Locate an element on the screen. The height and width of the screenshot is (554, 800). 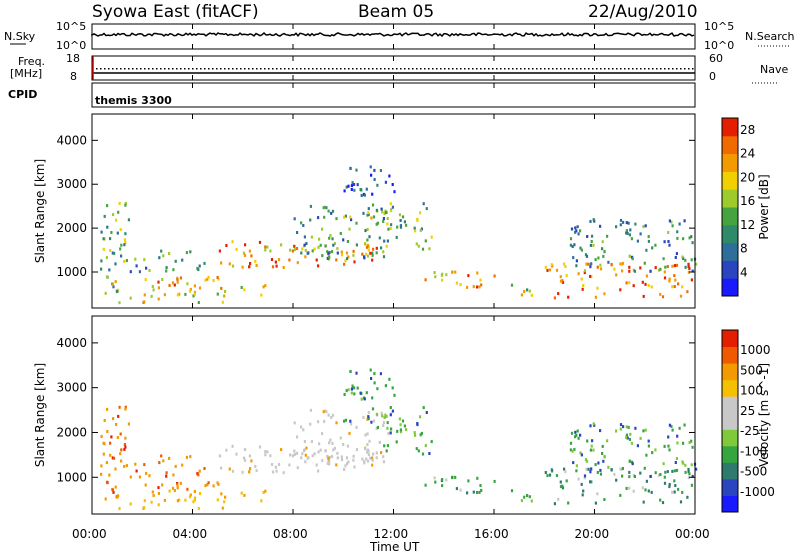
nave-label: Nave is located at coordinates (774, 69).